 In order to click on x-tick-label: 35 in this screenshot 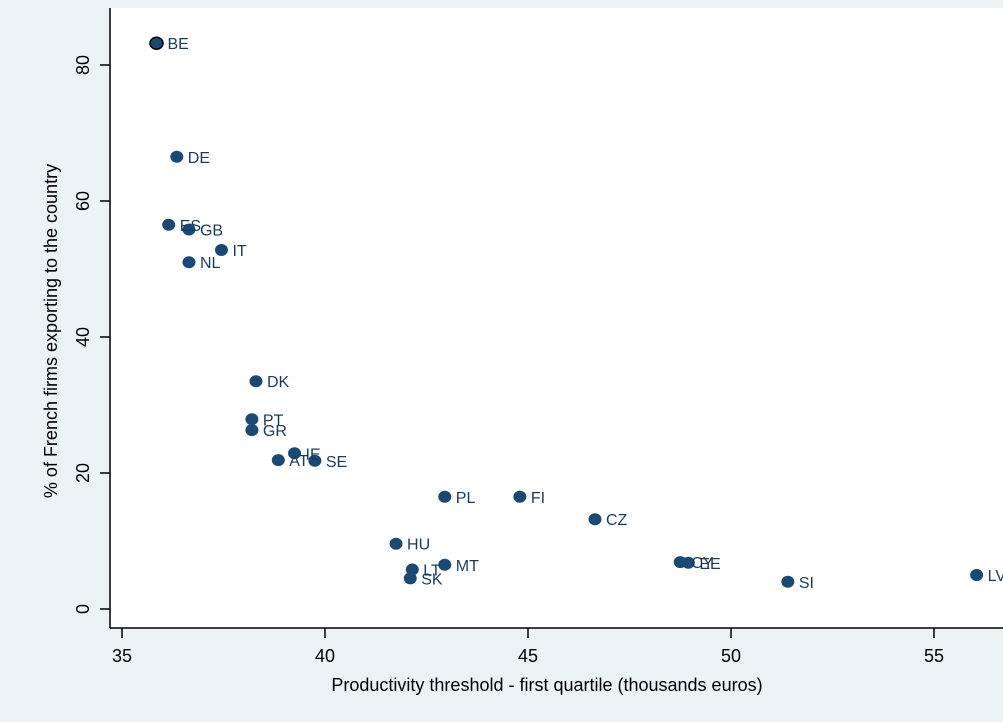, I will do `click(122, 656)`.